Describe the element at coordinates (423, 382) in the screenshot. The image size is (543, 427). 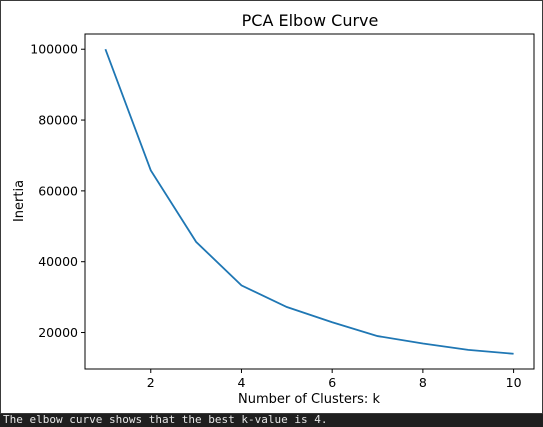
I see `x-tick-label: 8` at that location.